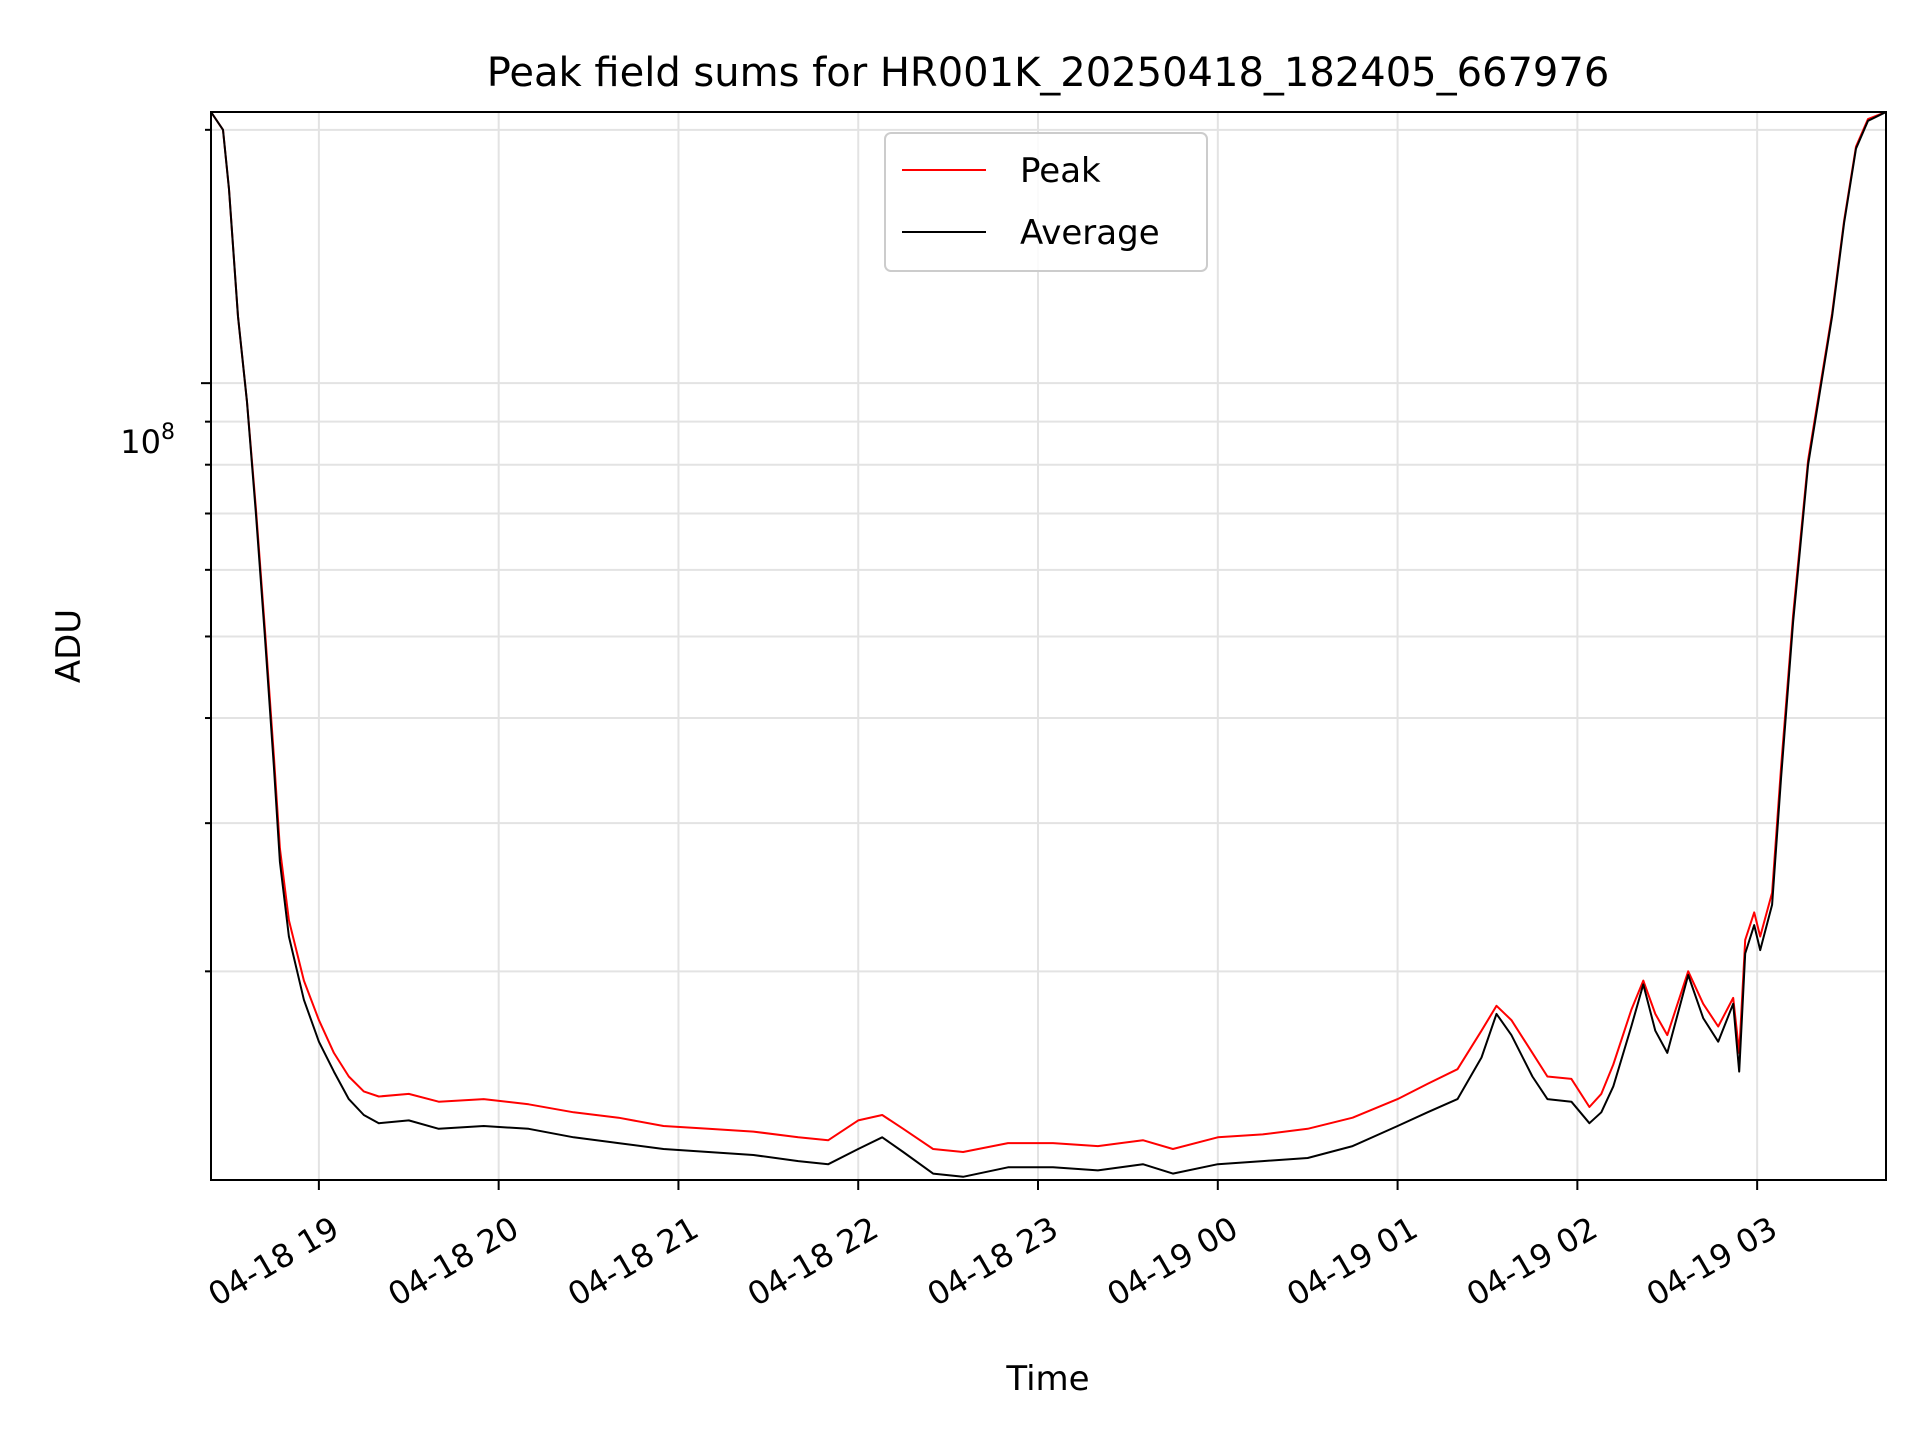 Image resolution: width=1920 pixels, height=1440 pixels. What do you see at coordinates (140, 442) in the screenshot?
I see `y-tick-label-base: 10` at bounding box center [140, 442].